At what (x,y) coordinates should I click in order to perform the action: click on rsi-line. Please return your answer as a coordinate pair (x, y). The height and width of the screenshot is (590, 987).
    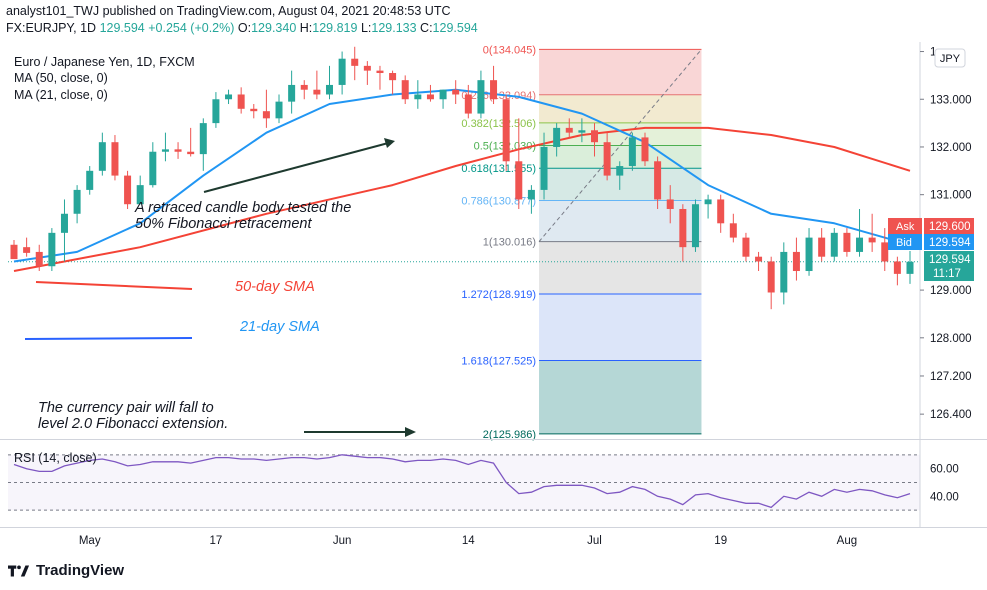
    Looking at the image, I should click on (462, 481).